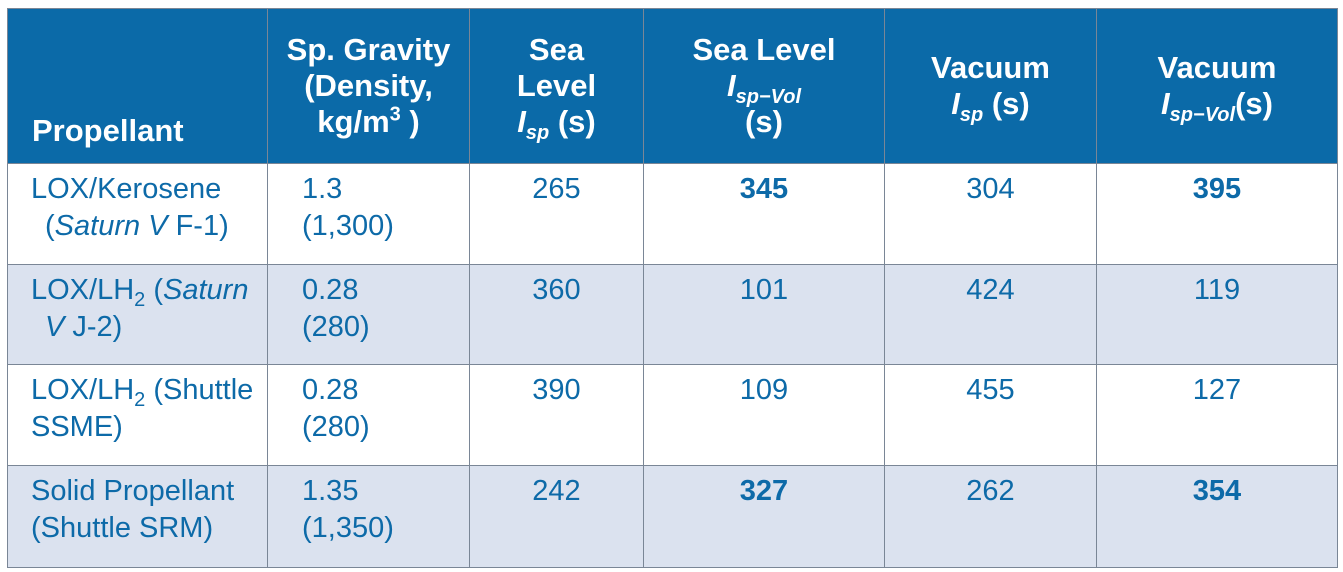 The height and width of the screenshot is (572, 1343). Describe the element at coordinates (556, 49) in the screenshot. I see `header-sea-isp-line1: Sea` at that location.